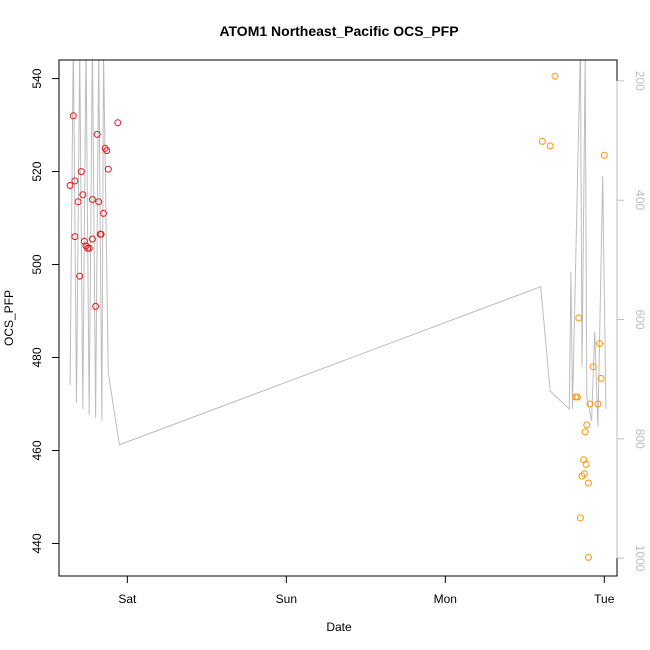 The image size is (650, 650). Describe the element at coordinates (286, 599) in the screenshot. I see `x-tick-label: Sun` at that location.